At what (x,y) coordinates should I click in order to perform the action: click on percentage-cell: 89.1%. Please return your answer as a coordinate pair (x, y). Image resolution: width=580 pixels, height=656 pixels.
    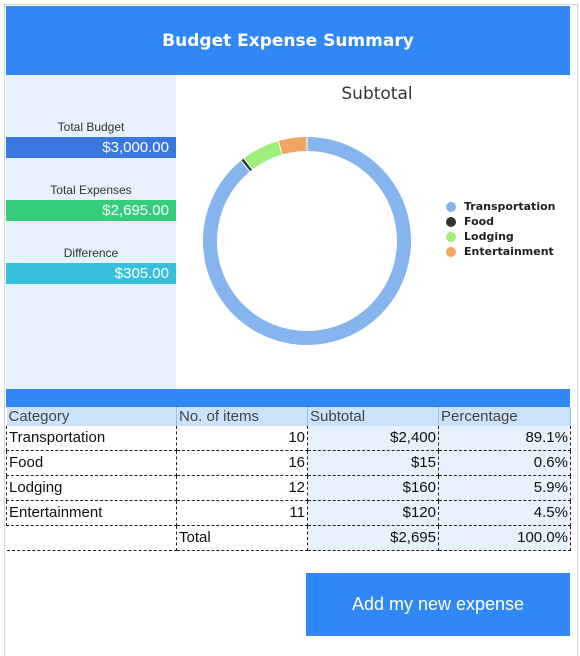
    Looking at the image, I should click on (504, 438).